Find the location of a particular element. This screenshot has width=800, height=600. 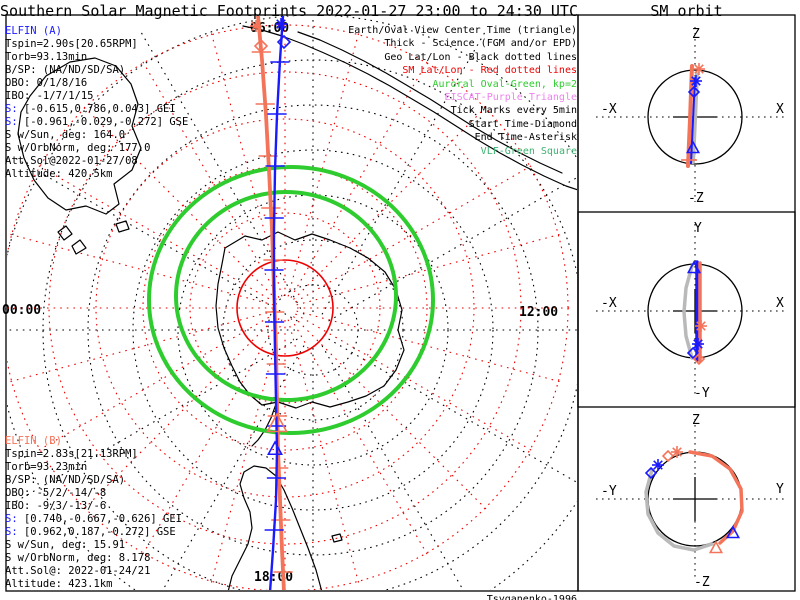

sm-orbit-yz-panel: Z -Z -Y Y is located at coordinates (691, 501).